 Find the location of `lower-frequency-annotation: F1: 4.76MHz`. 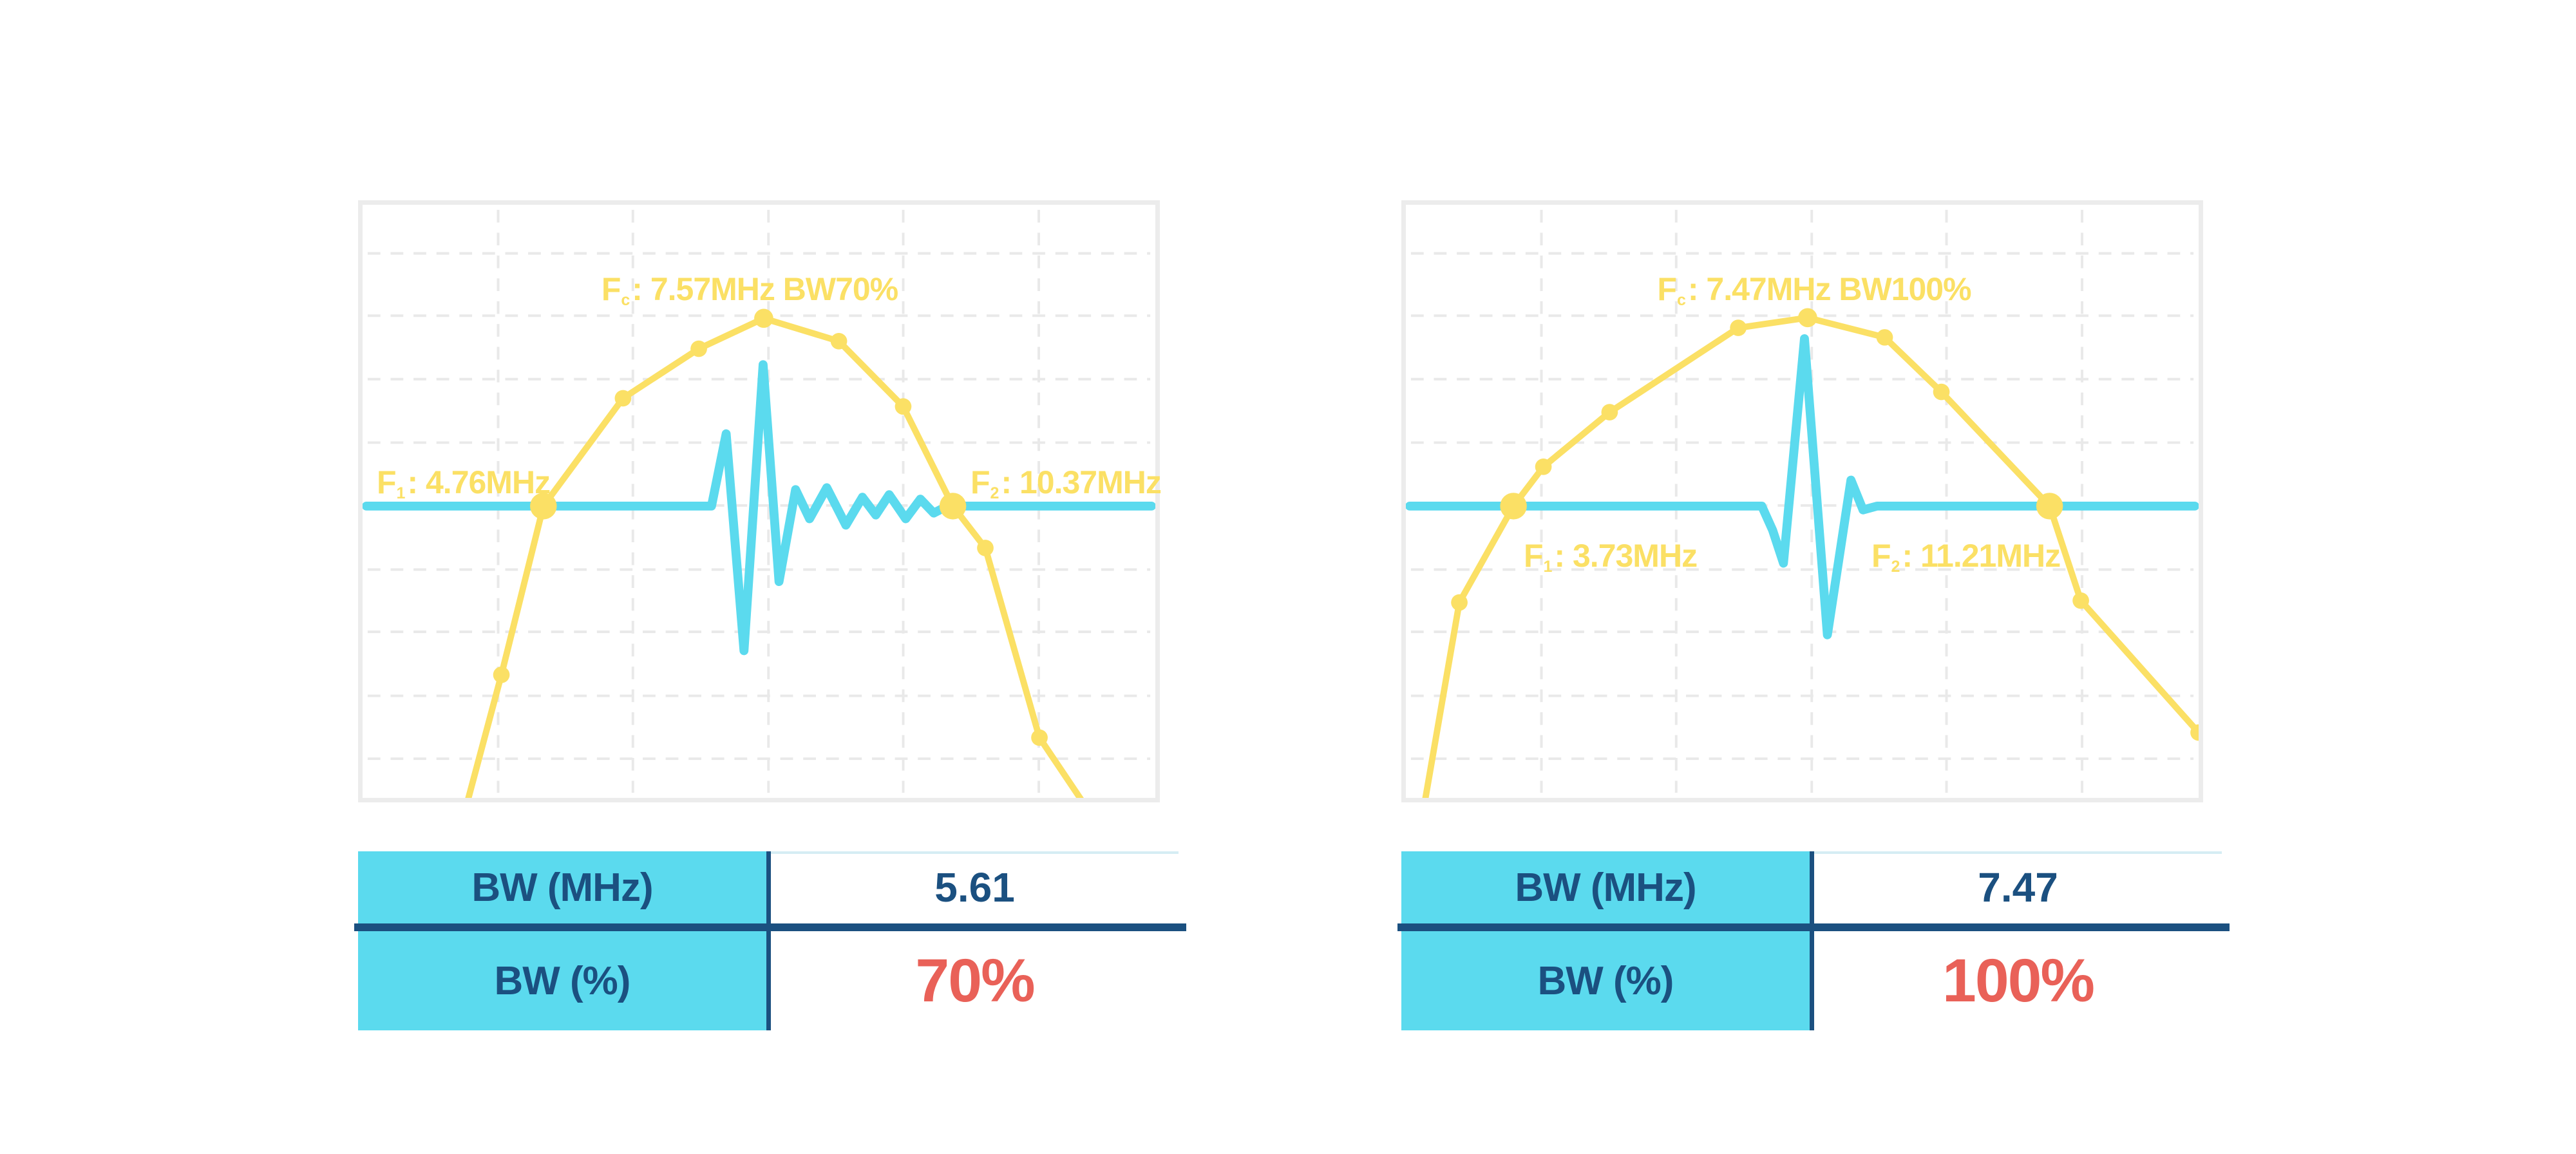

lower-frequency-annotation: F1: 4.76MHz is located at coordinates (464, 483).